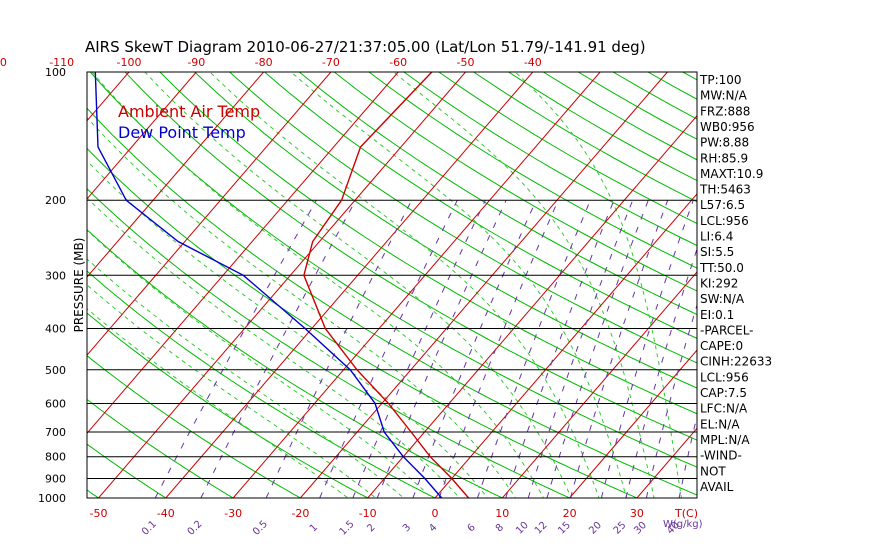 The height and width of the screenshot is (560, 870). What do you see at coordinates (722, 205) in the screenshot?
I see `stability-index: L57:6.5` at bounding box center [722, 205].